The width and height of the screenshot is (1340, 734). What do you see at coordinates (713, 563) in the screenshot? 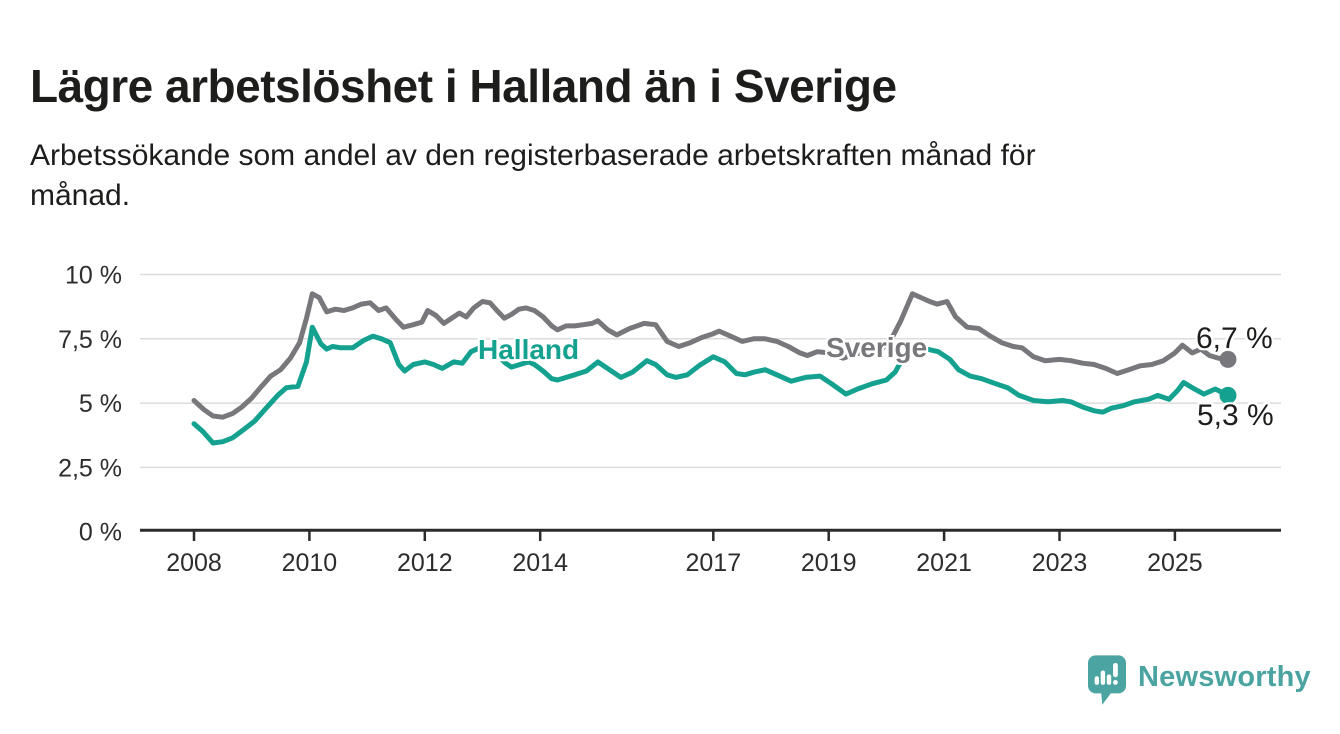
I see `x-axis-label-2017: 2017` at bounding box center [713, 563].